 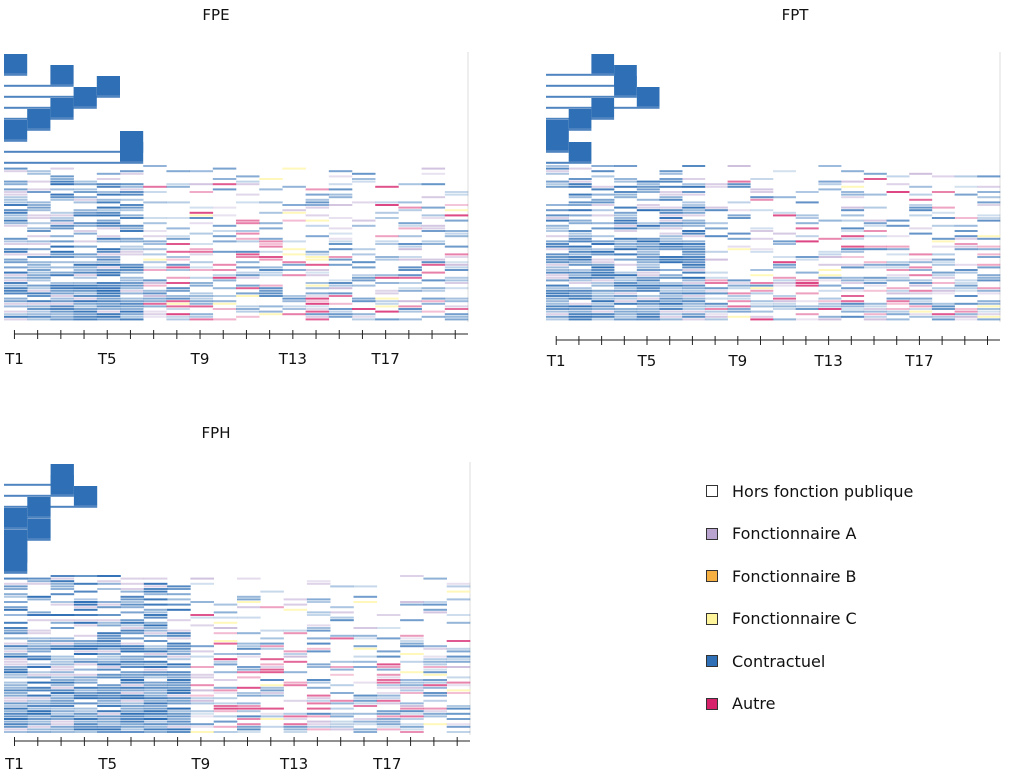 What do you see at coordinates (216, 433) in the screenshot?
I see `panel-title-fph: FPH` at bounding box center [216, 433].